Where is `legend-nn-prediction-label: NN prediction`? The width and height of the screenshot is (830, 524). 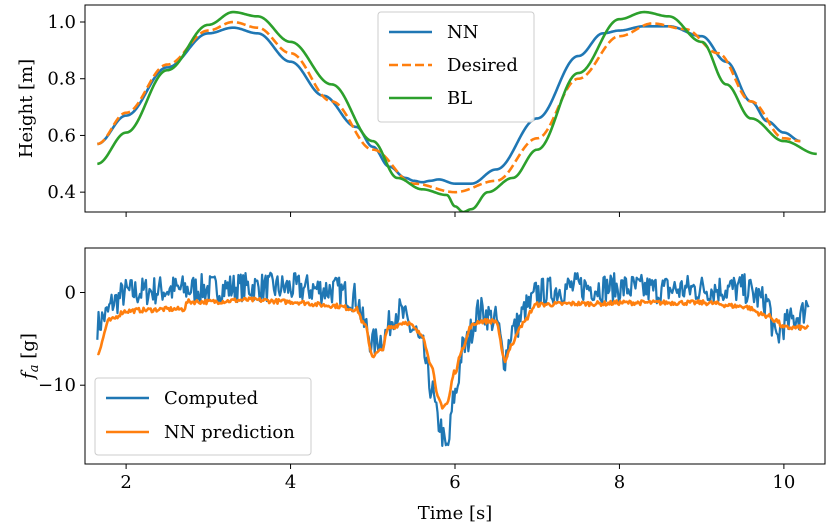
legend-nn-prediction-label: NN prediction is located at coordinates (229, 432).